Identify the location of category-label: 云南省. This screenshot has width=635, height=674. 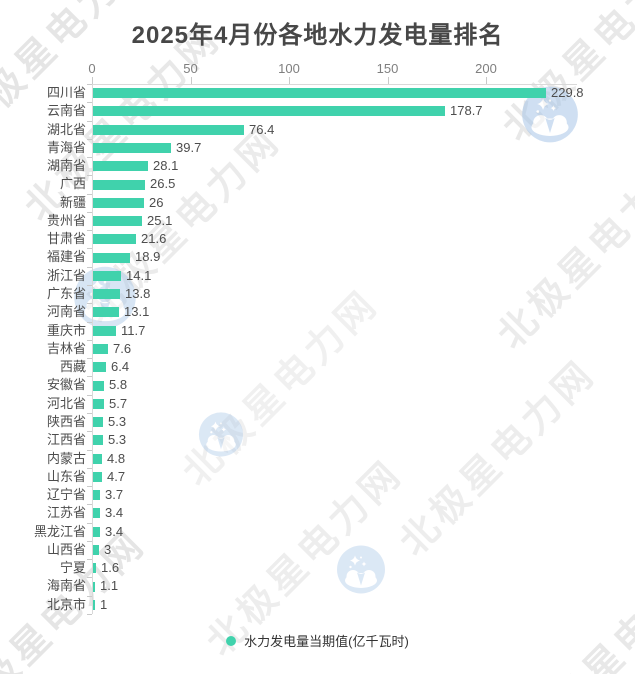
(66, 111).